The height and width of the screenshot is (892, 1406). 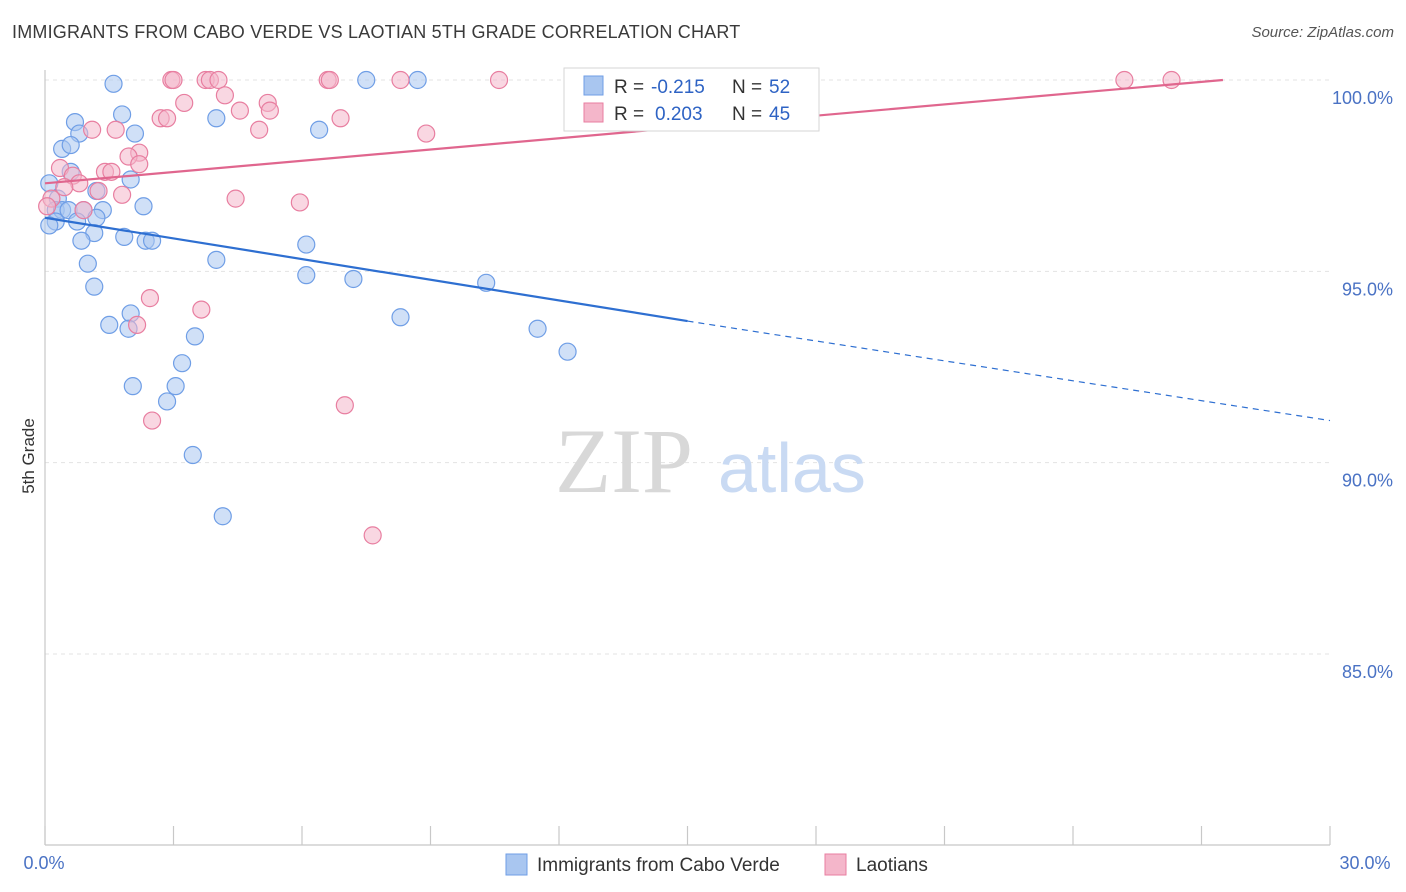 I want to click on legend-n-value-2: 45, so click(x=779, y=114).